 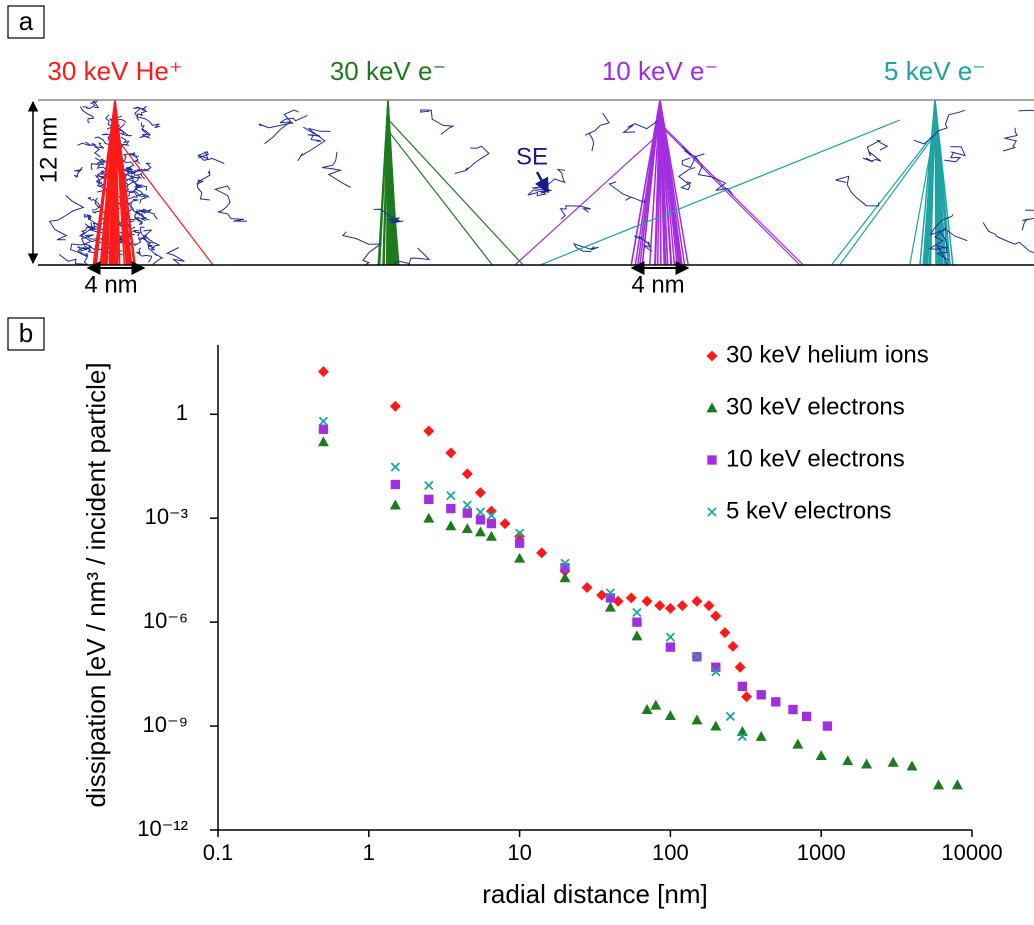 What do you see at coordinates (815, 458) in the screenshot?
I see `legend-label: 10 keV electrons` at bounding box center [815, 458].